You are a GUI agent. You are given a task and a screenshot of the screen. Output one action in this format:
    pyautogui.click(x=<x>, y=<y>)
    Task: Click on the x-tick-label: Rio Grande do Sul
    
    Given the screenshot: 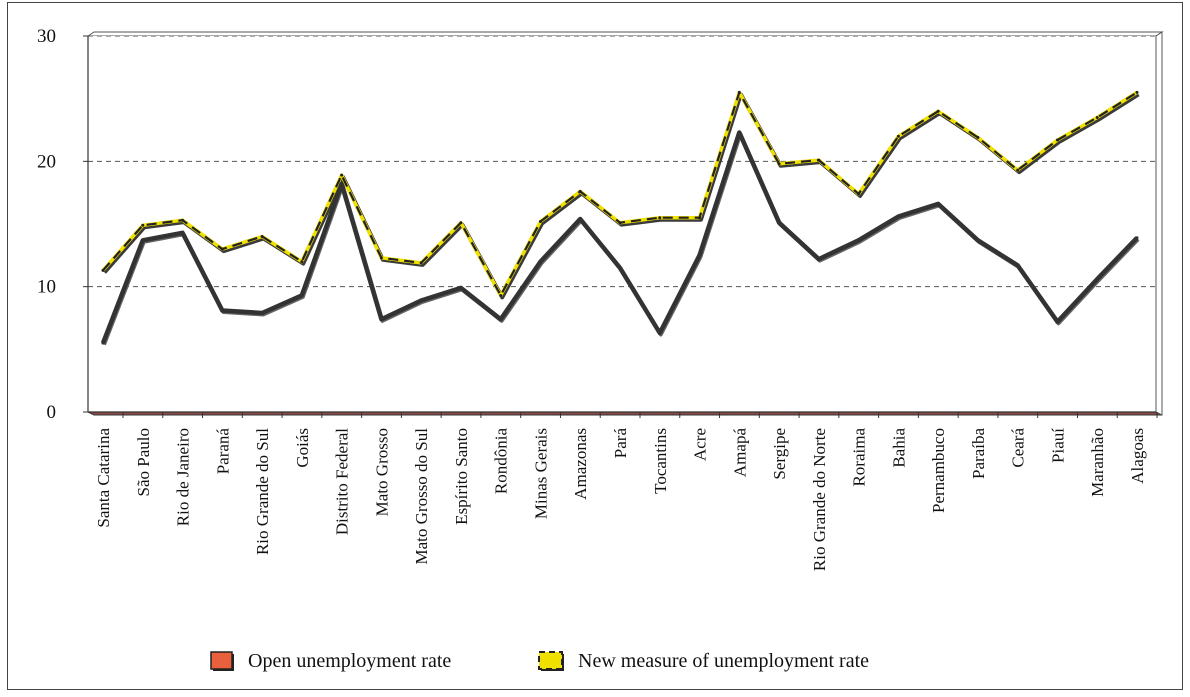 What is the action you would take?
    pyautogui.click(x=262, y=491)
    